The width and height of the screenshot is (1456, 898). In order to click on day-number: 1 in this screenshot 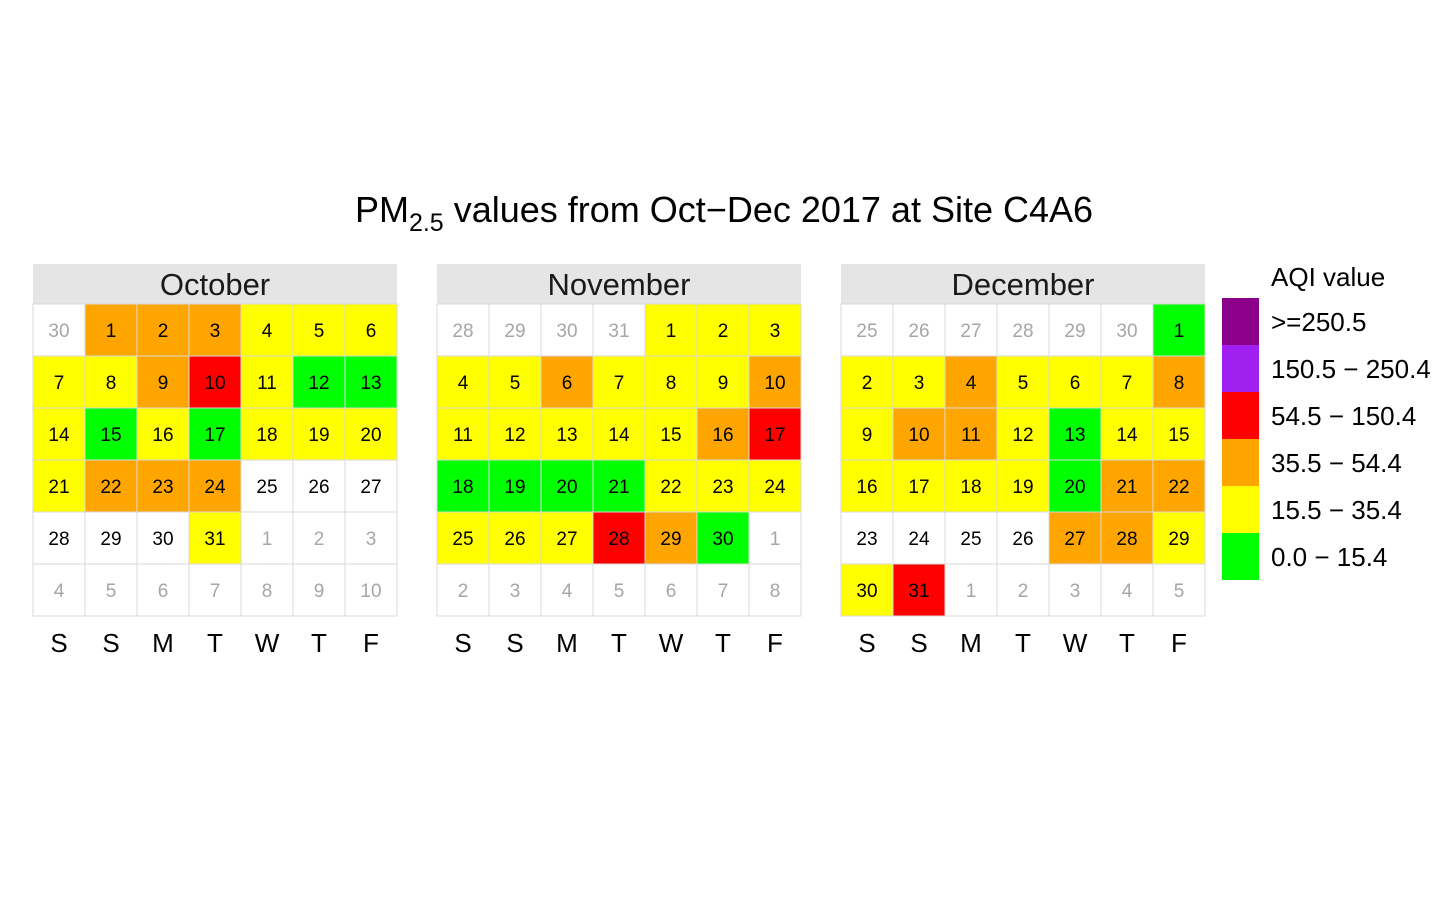, I will do `click(111, 331)`.